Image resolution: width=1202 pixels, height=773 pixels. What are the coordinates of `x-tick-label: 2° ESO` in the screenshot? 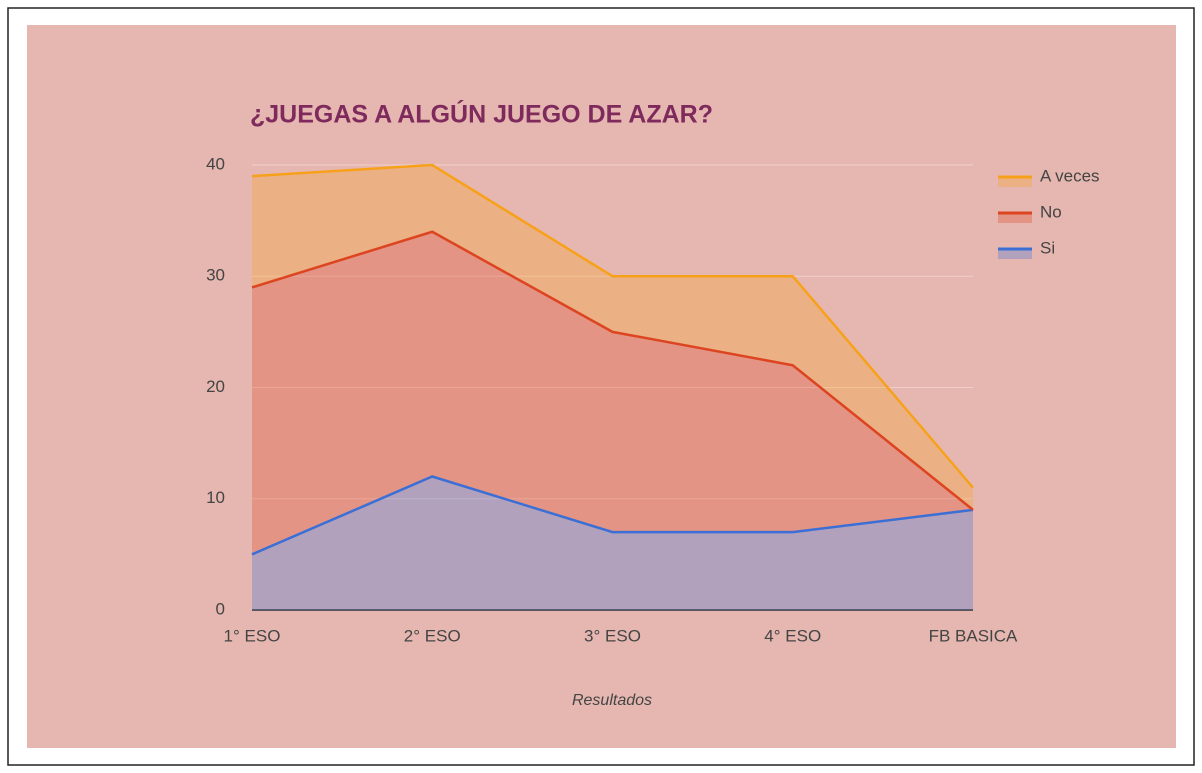 It's located at (432, 635).